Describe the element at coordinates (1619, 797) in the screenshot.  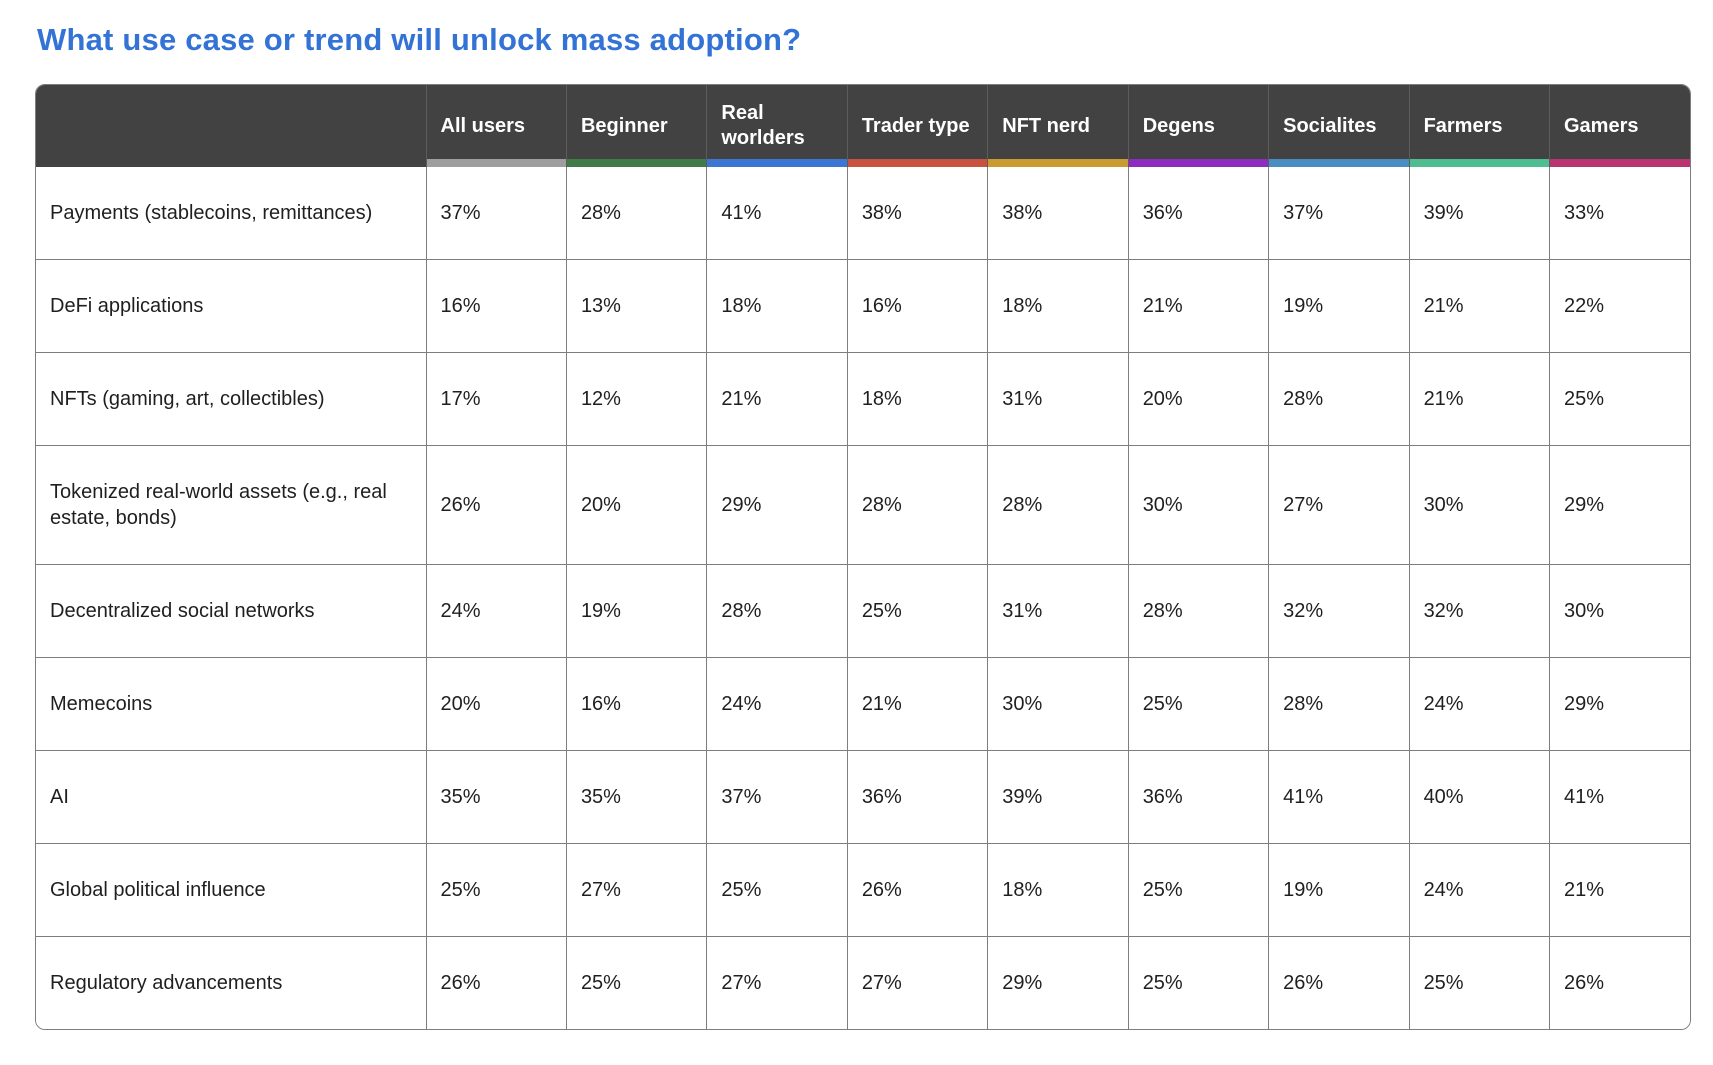
I see `value-cell: 41%` at that location.